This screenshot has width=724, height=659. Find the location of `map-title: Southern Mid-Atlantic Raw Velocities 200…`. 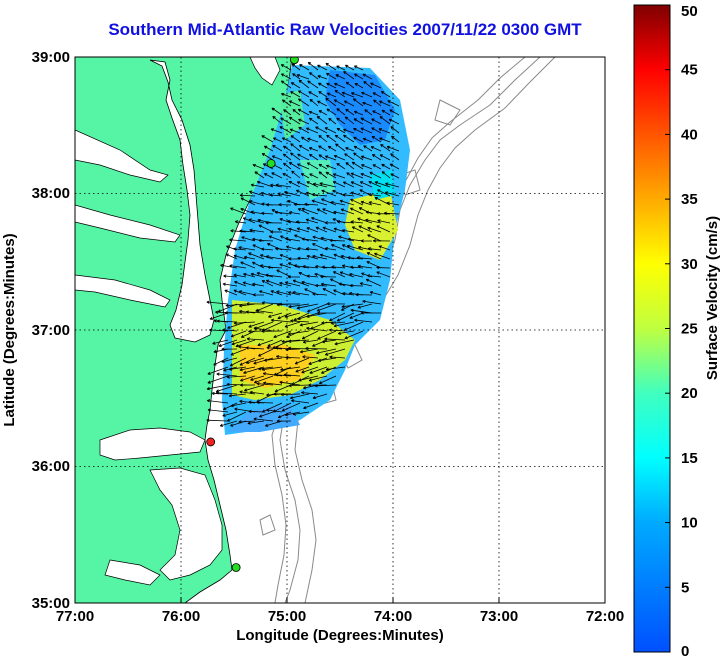

map-title: Southern Mid-Atlantic Raw Velocities 200… is located at coordinates (345, 29).